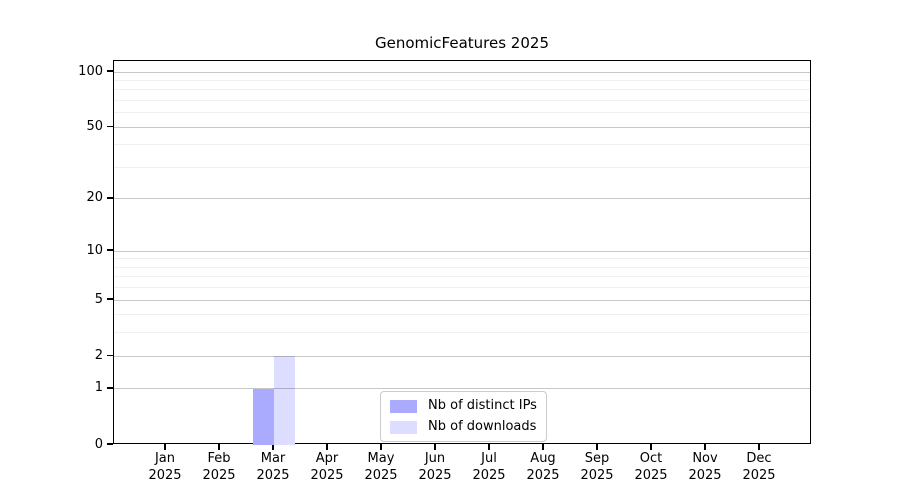  What do you see at coordinates (705, 458) in the screenshot?
I see `x-tick-month: Nov` at bounding box center [705, 458].